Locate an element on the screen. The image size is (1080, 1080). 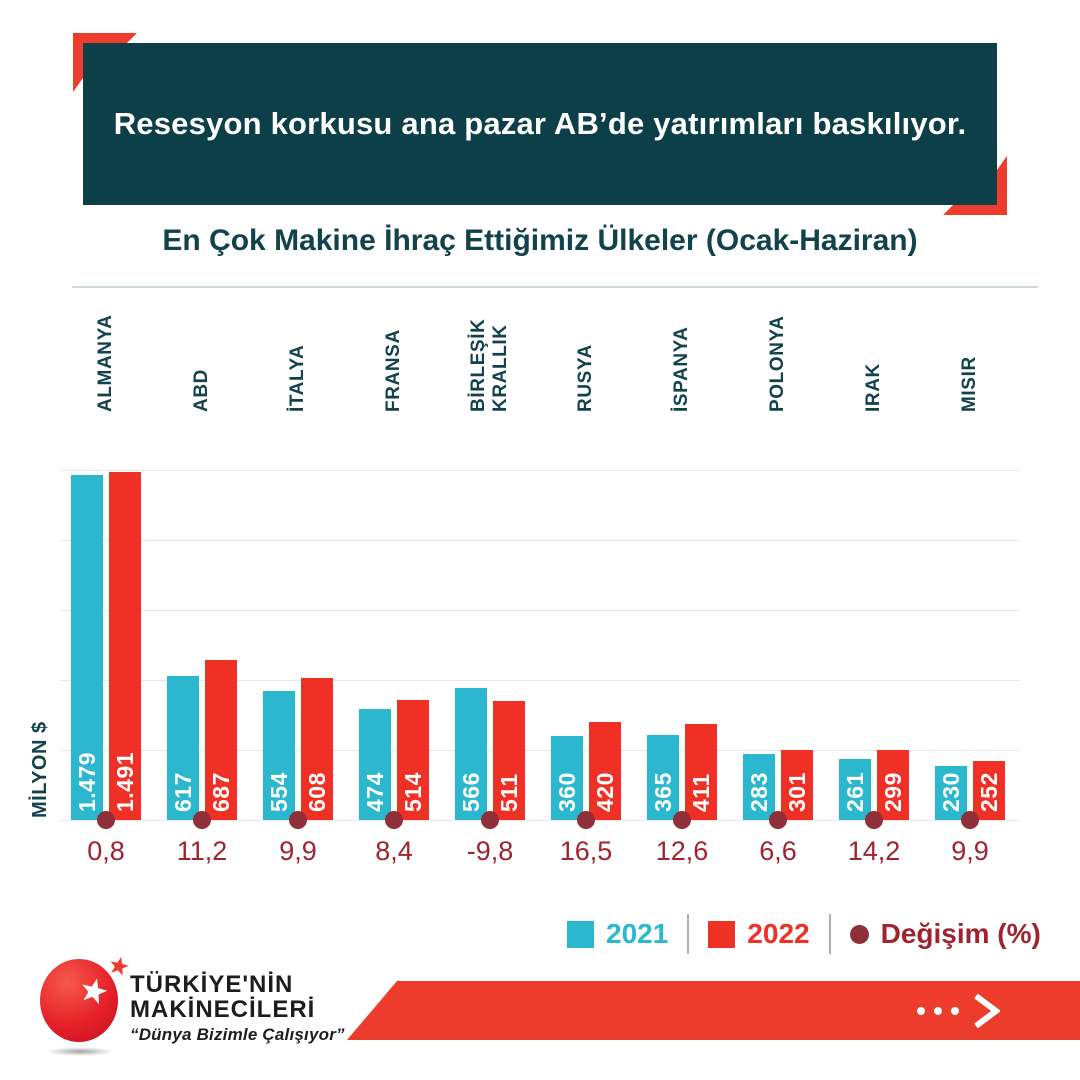
bar-value-2022: 687 is located at coordinates (221, 792).